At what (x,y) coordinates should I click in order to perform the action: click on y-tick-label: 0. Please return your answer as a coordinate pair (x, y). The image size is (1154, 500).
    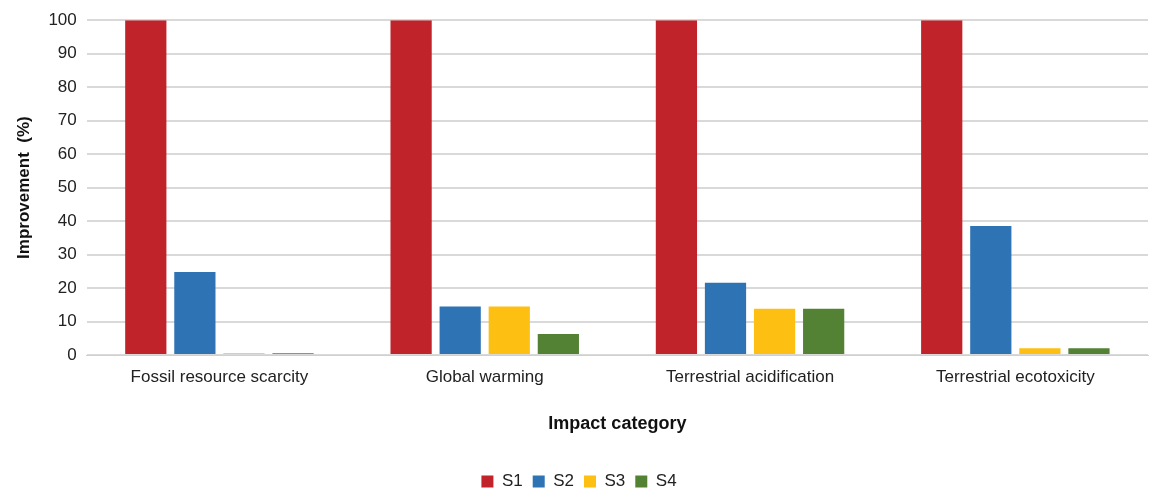
    Looking at the image, I should click on (72, 354).